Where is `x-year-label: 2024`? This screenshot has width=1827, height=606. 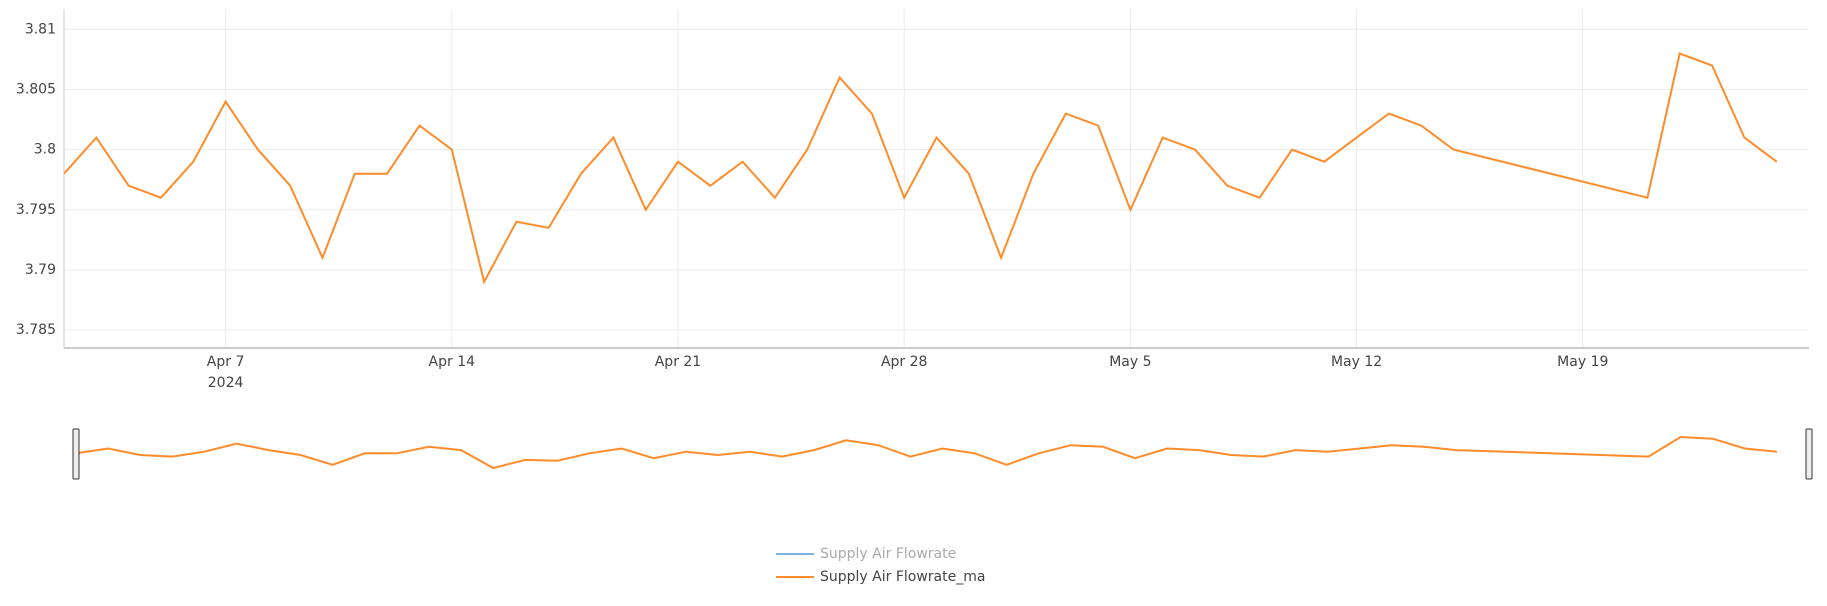
x-year-label: 2024 is located at coordinates (226, 383).